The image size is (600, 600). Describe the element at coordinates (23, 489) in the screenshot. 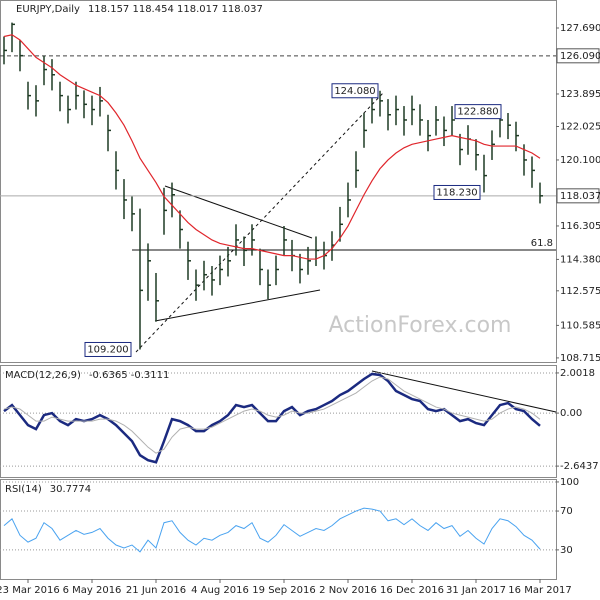

I see `panel-title: RSI(14)` at that location.